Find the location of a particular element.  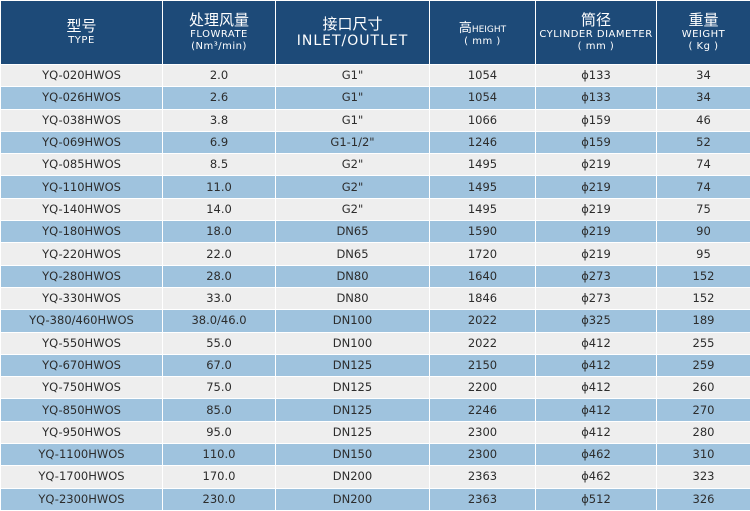

cell-flowrate: 85.0 is located at coordinates (219, 410).